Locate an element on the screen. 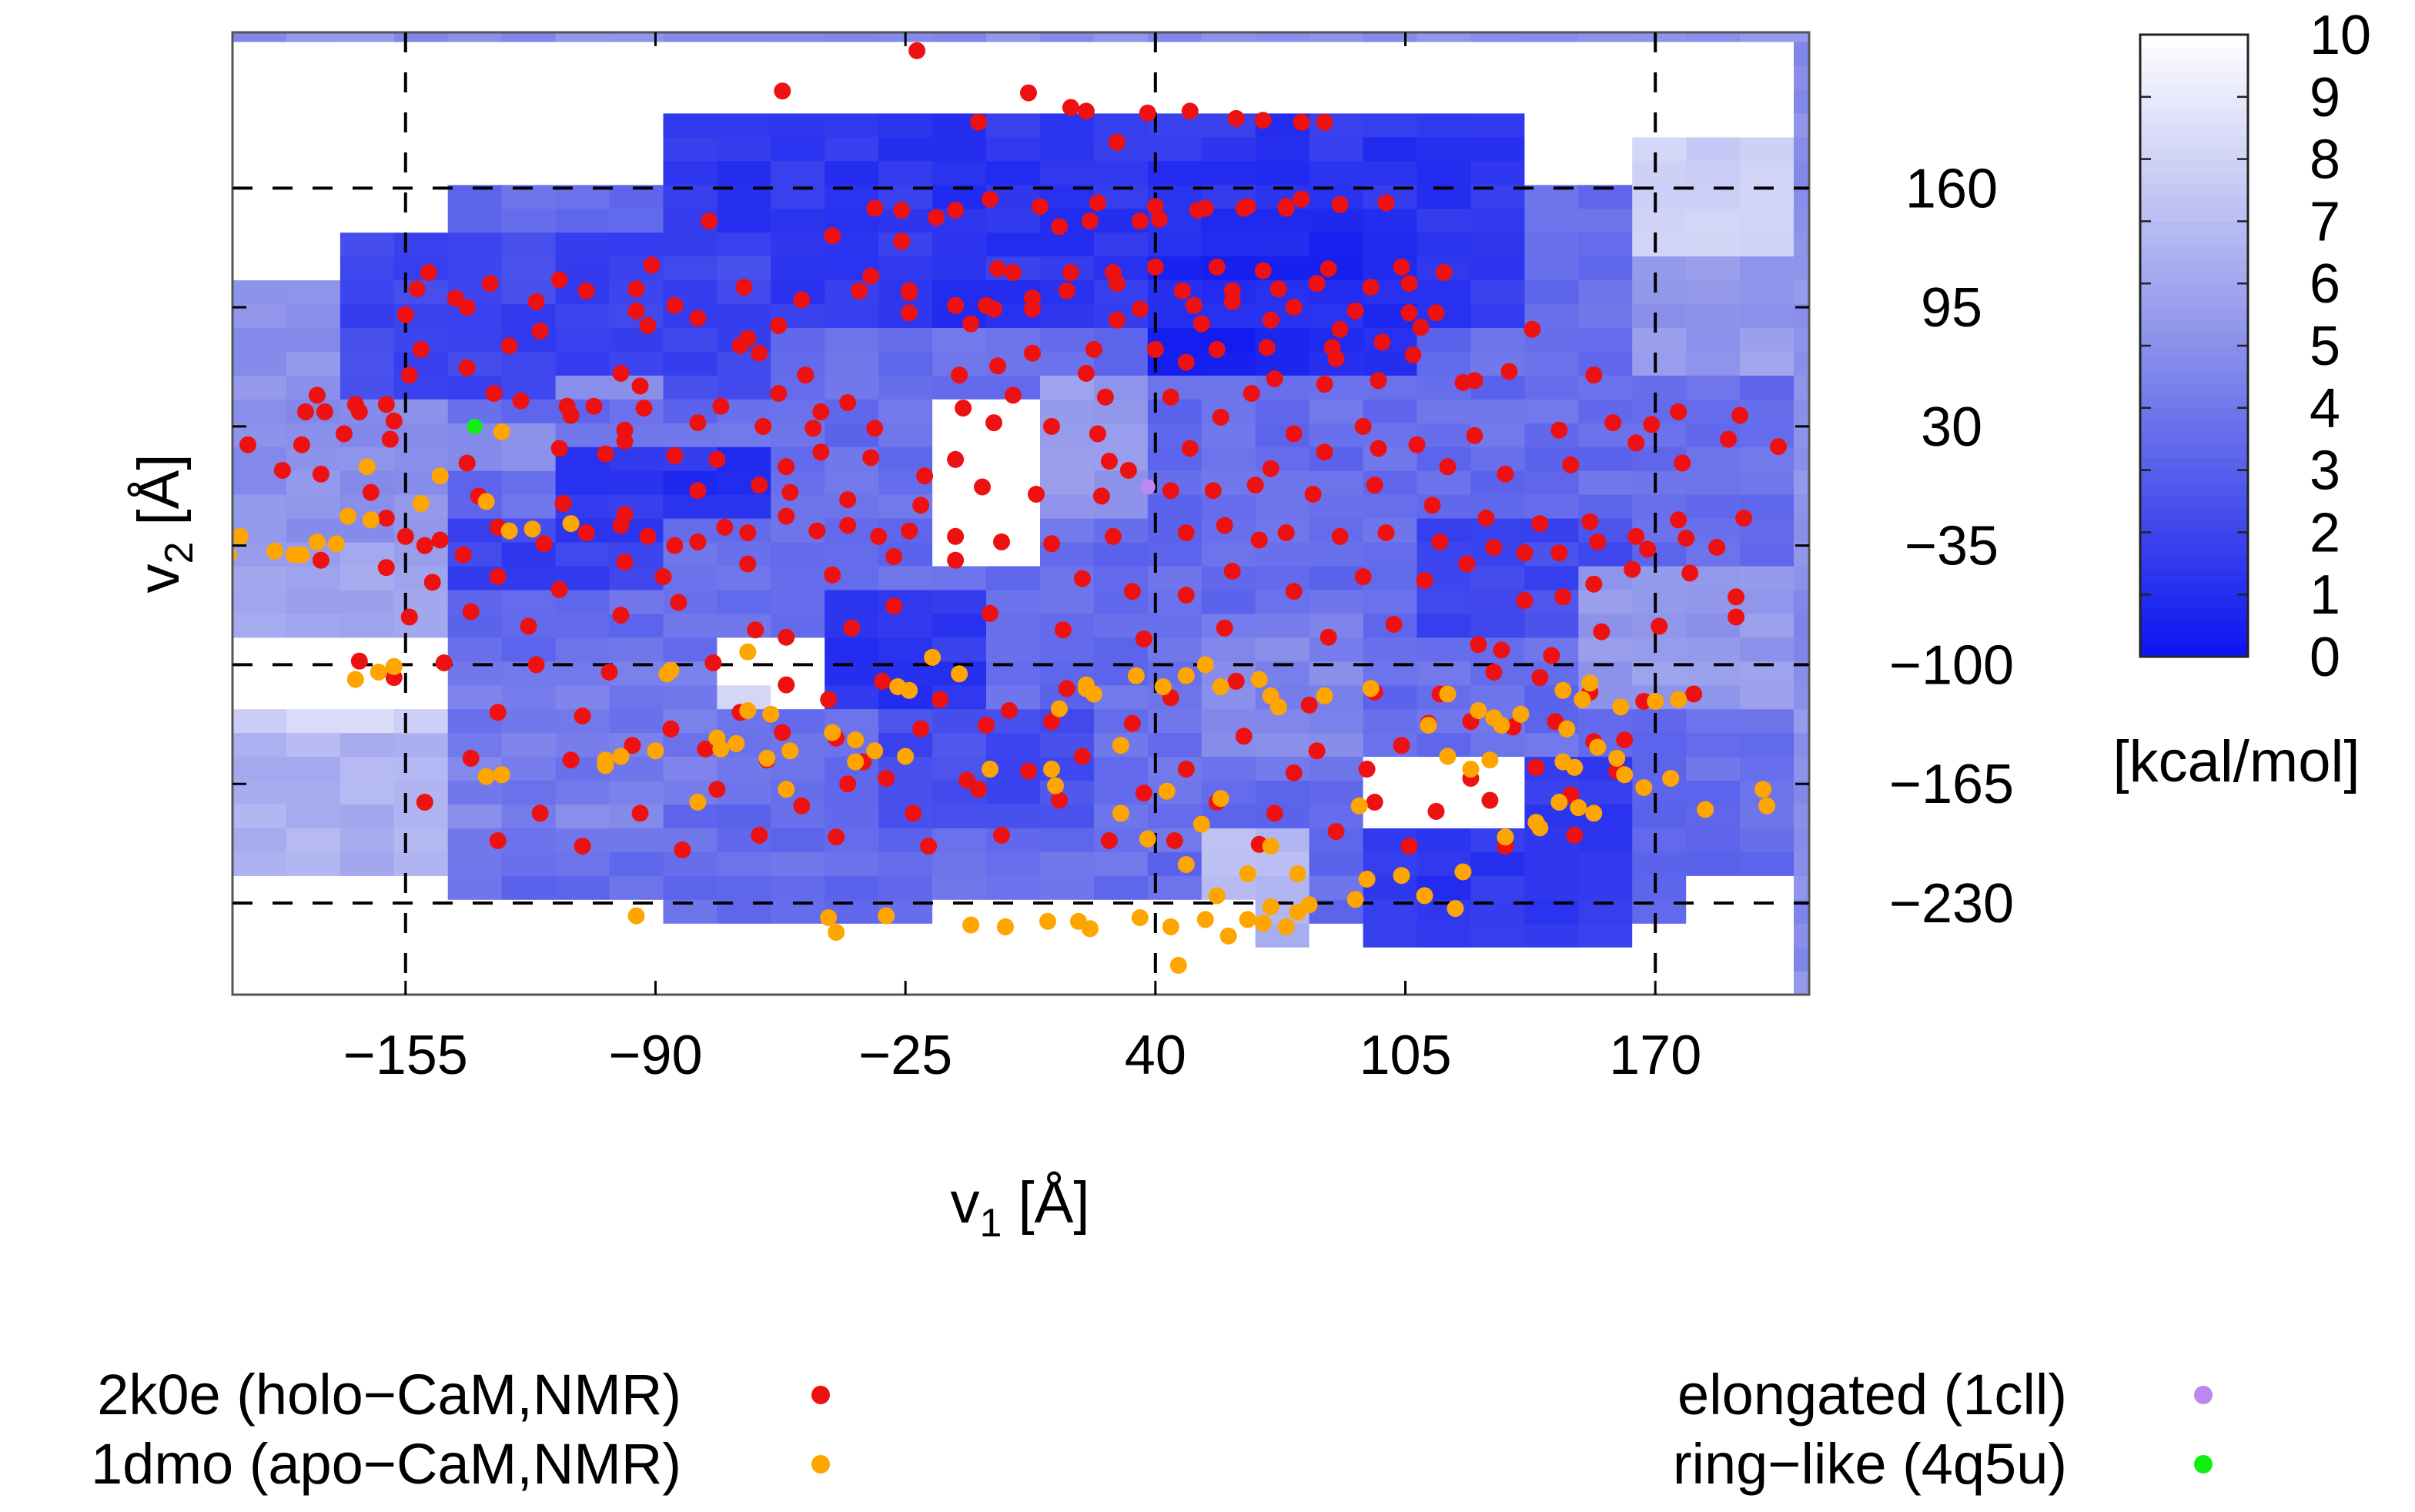 The width and height of the screenshot is (2415, 1512). colorbar-tick-label: 6 is located at coordinates (2325, 284).